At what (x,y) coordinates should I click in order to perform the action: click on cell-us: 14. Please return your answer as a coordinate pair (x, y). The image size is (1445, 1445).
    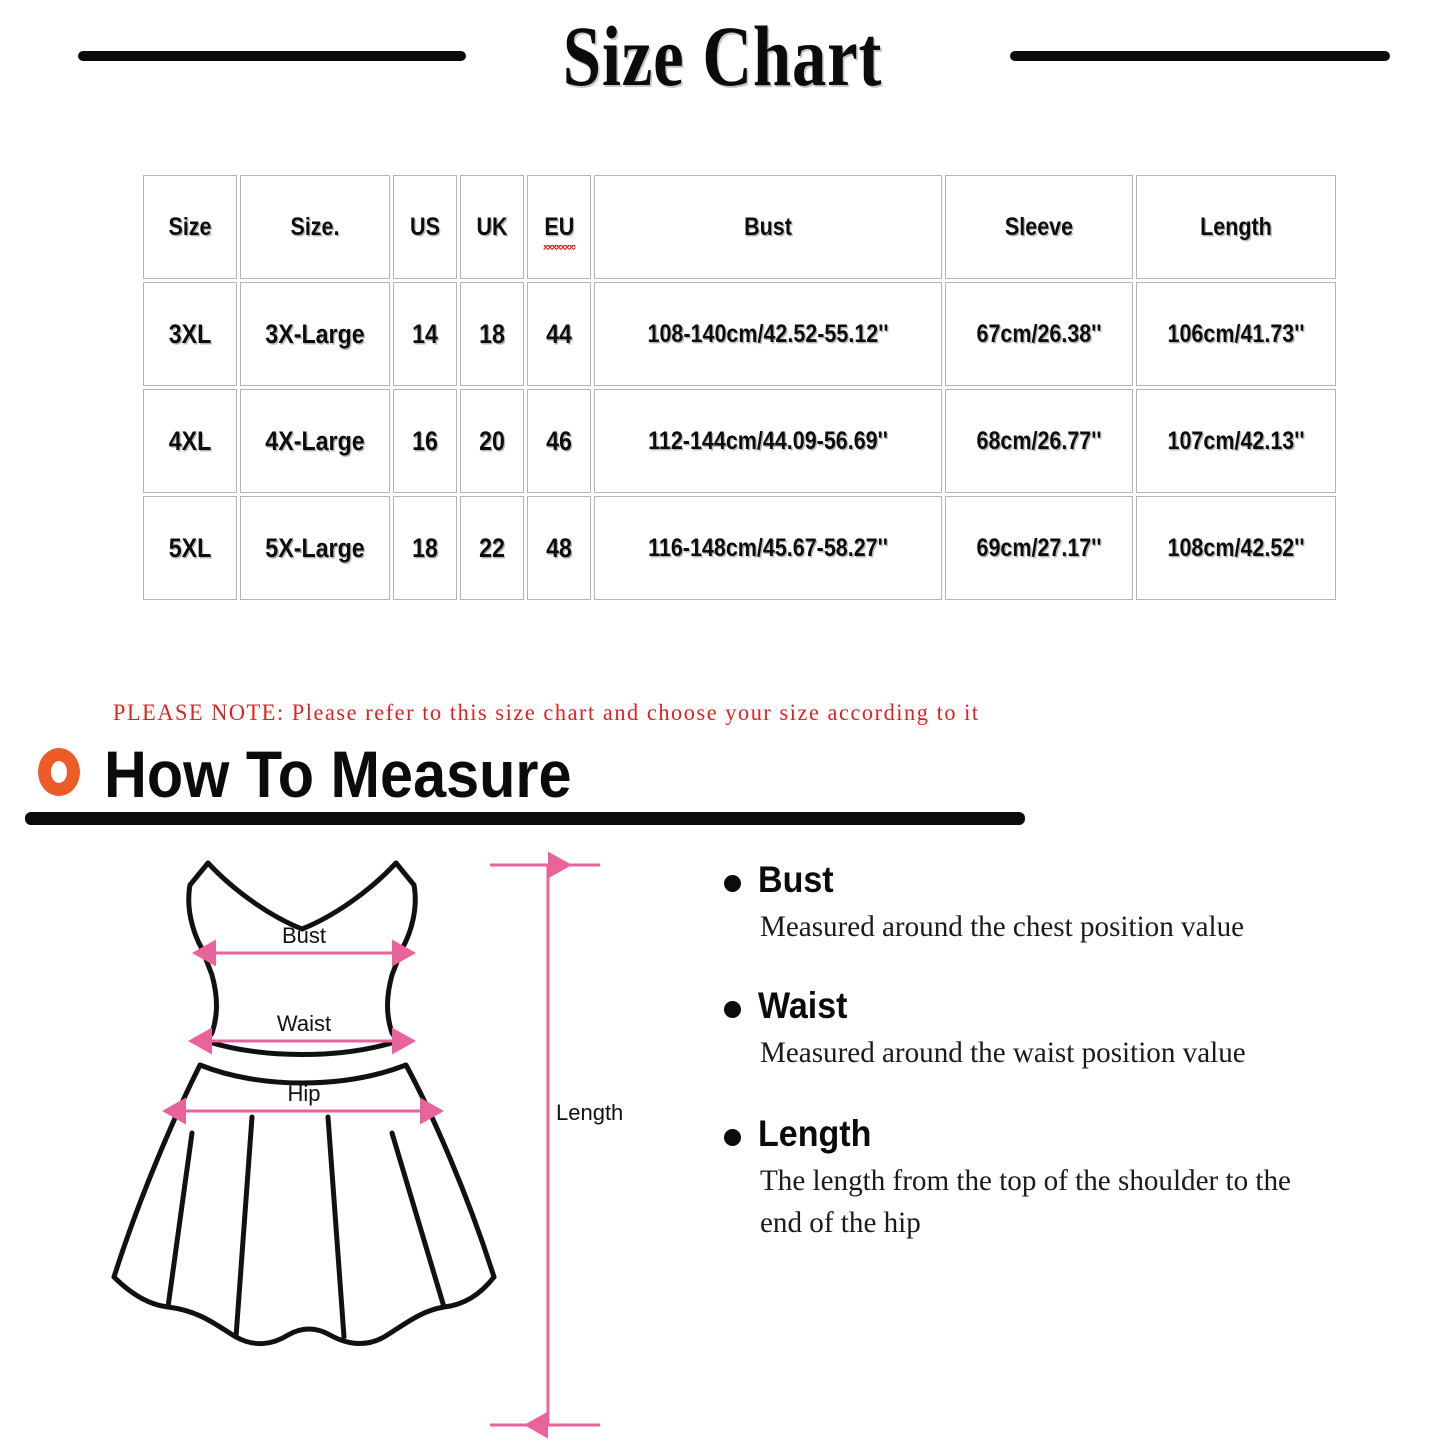
    Looking at the image, I should click on (425, 334).